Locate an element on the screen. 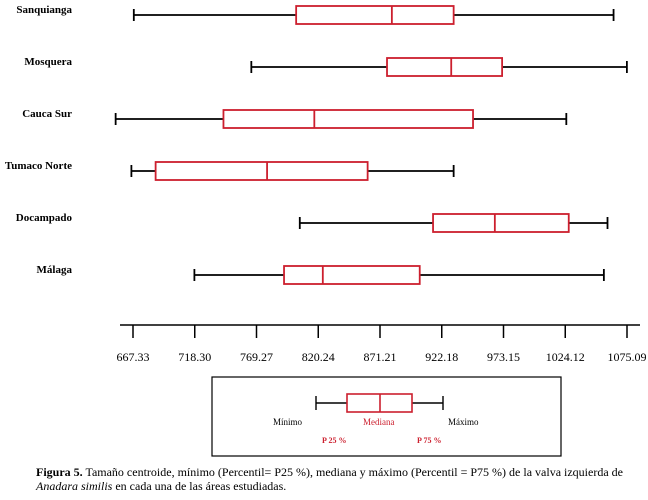 This screenshot has width=648, height=500. caption-species: Anadara similis is located at coordinates (74, 486).